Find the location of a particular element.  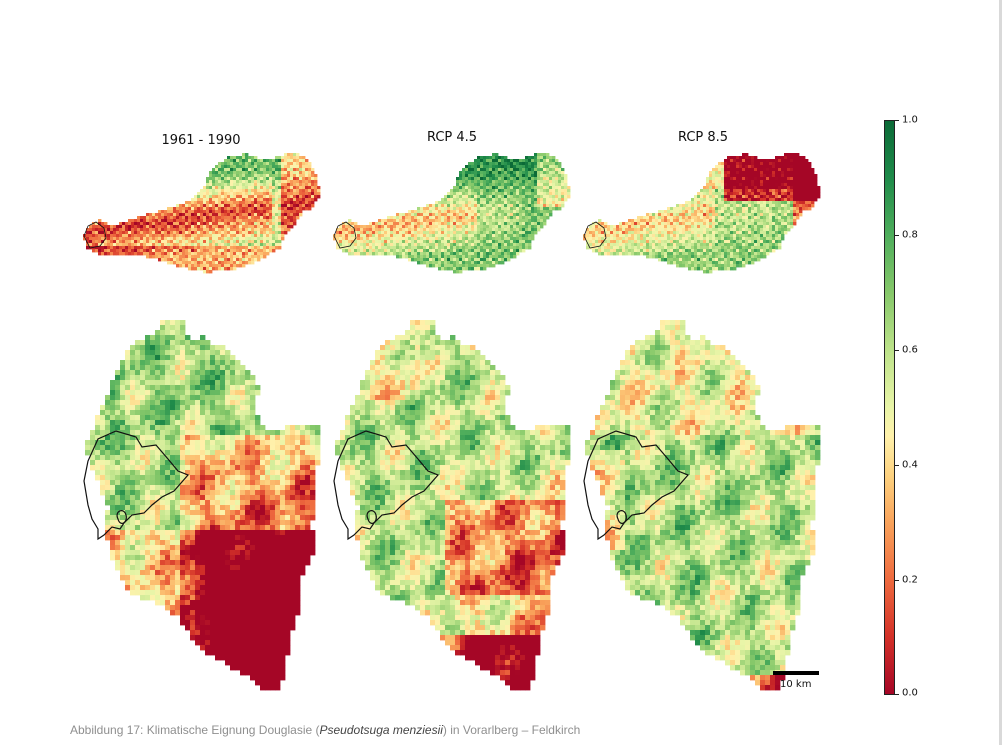

austria-map-historic is located at coordinates (202, 213).